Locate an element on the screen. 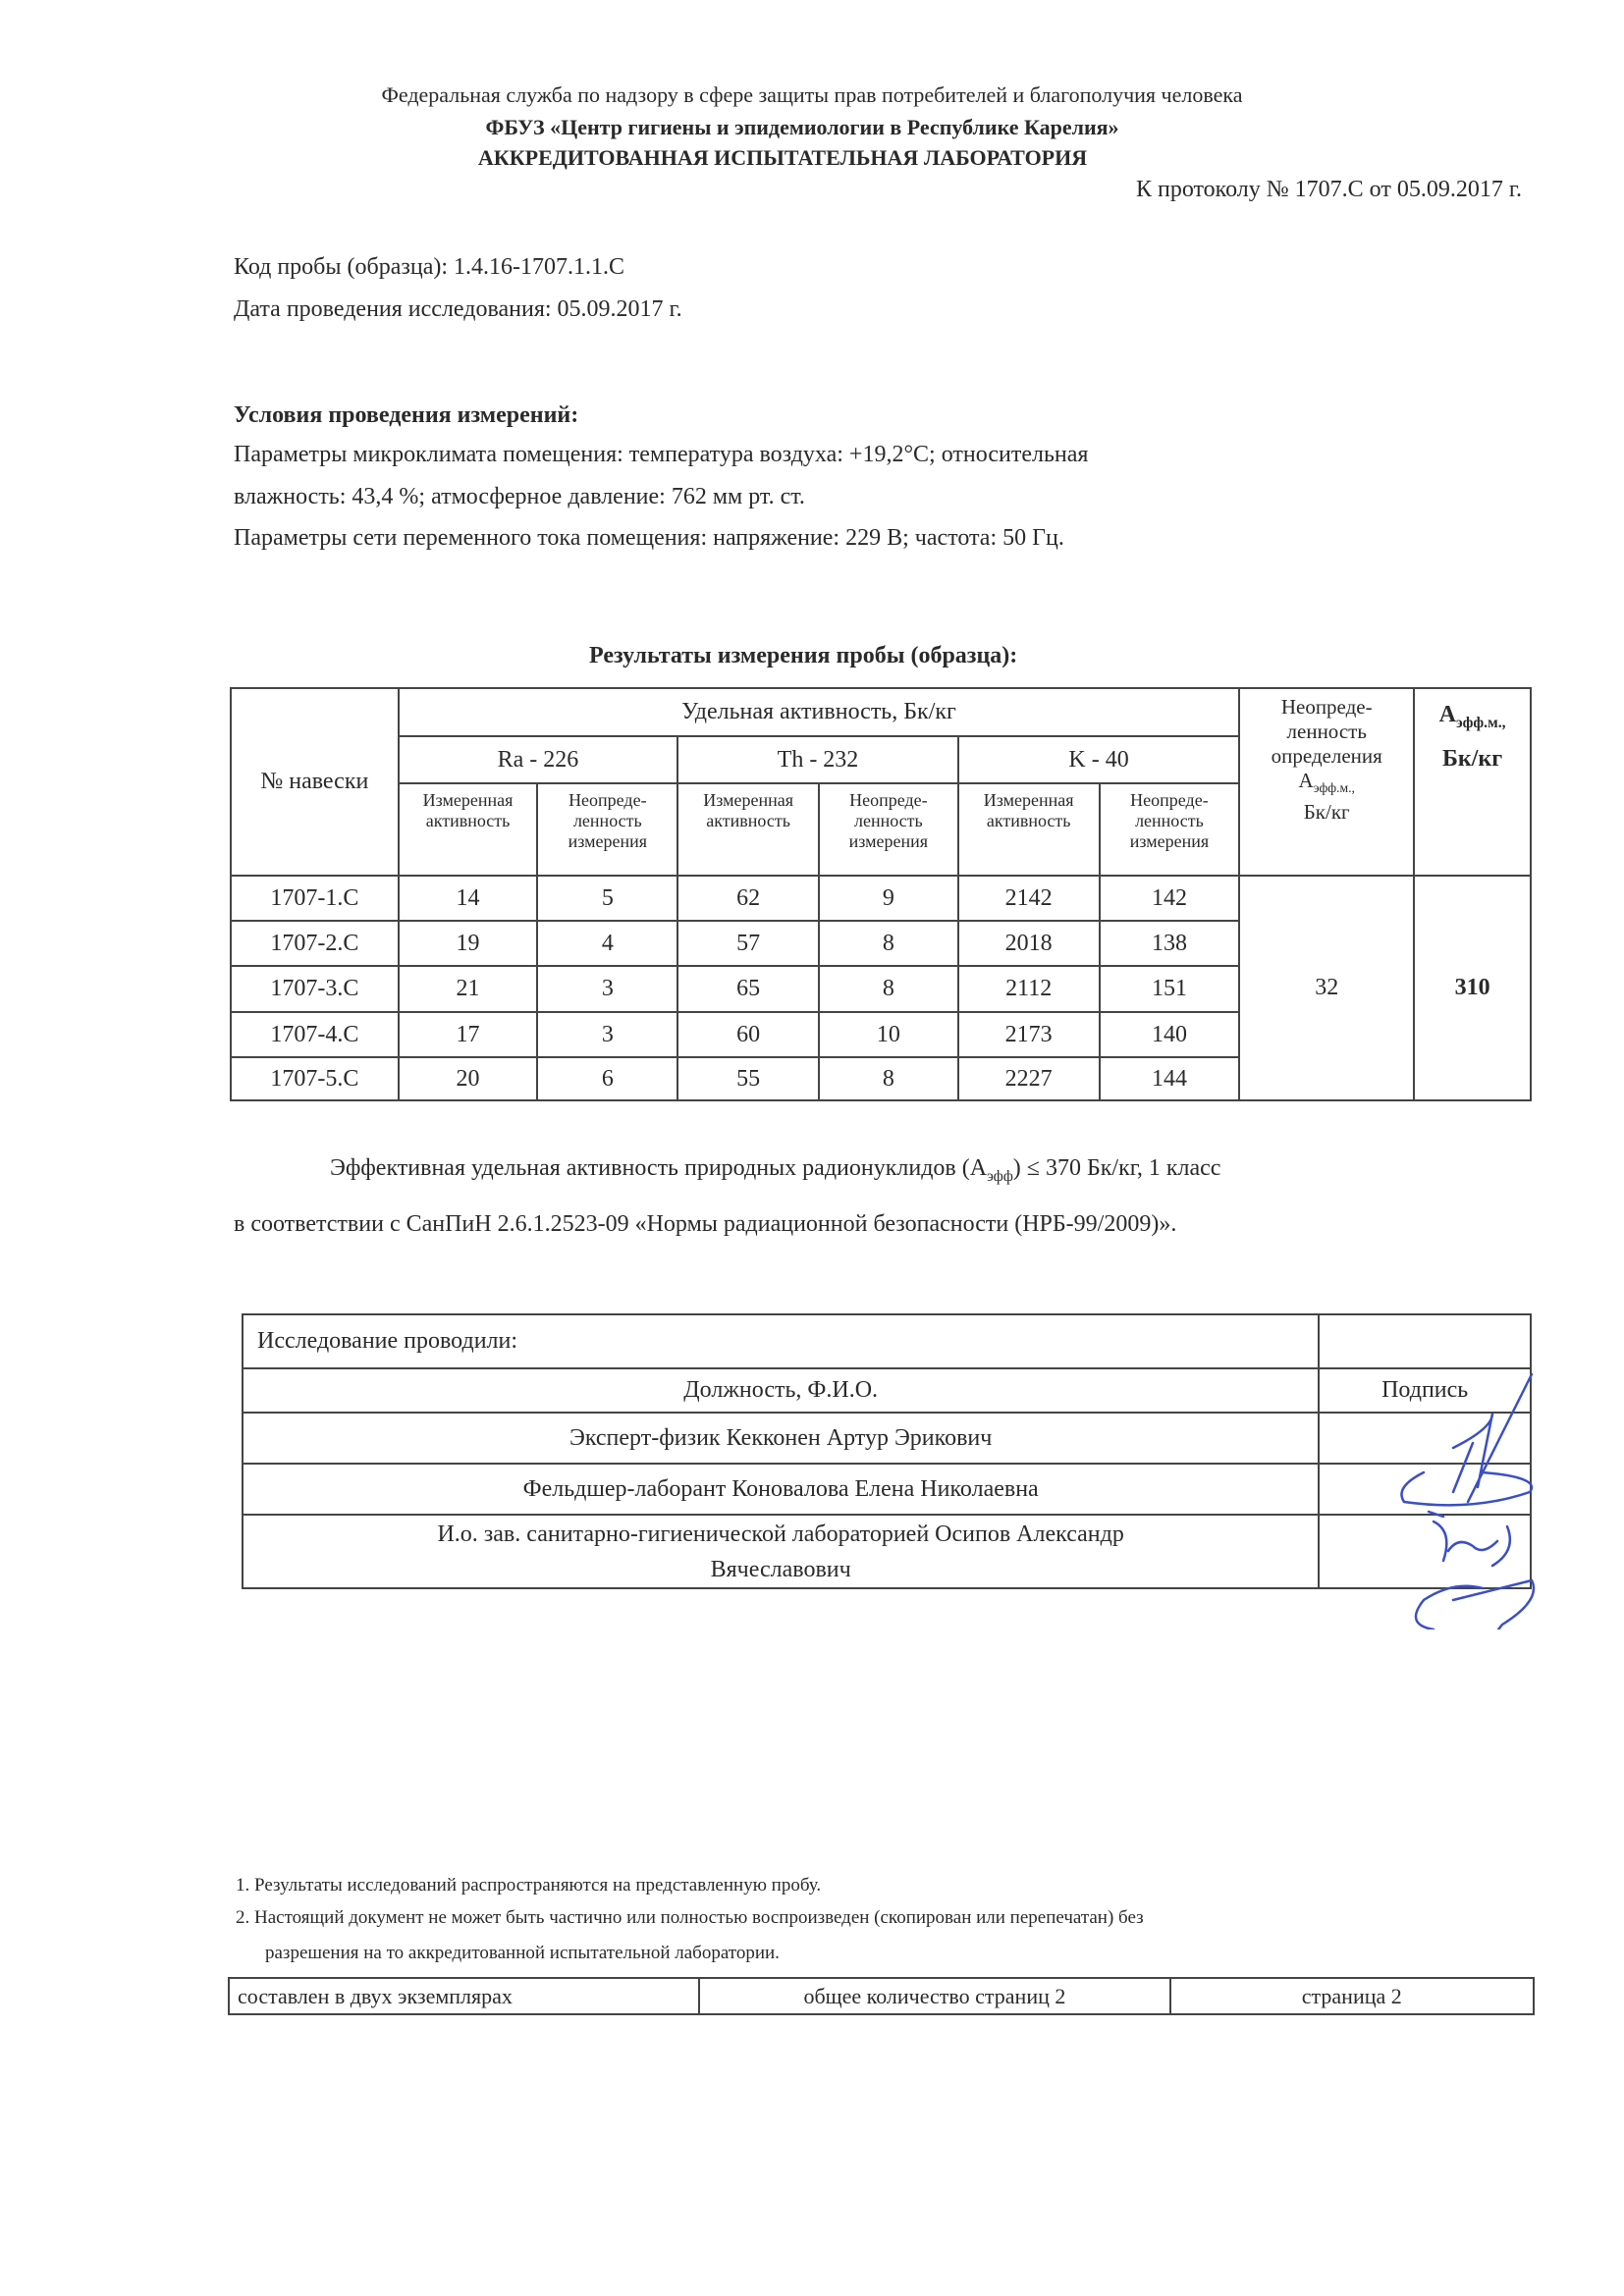 The image size is (1624, 2296). cell-uncertainty-value: 32 is located at coordinates (1327, 988).